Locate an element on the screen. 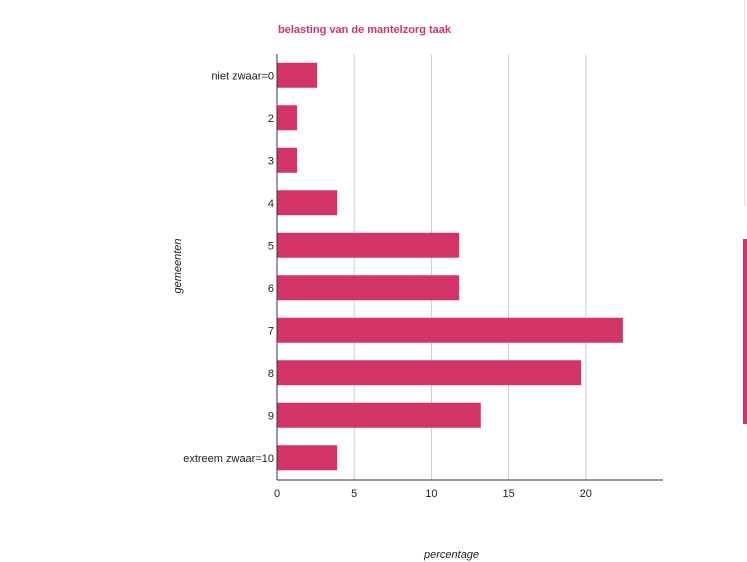 The height and width of the screenshot is (562, 747). x-tick-label: 0 is located at coordinates (277, 494).